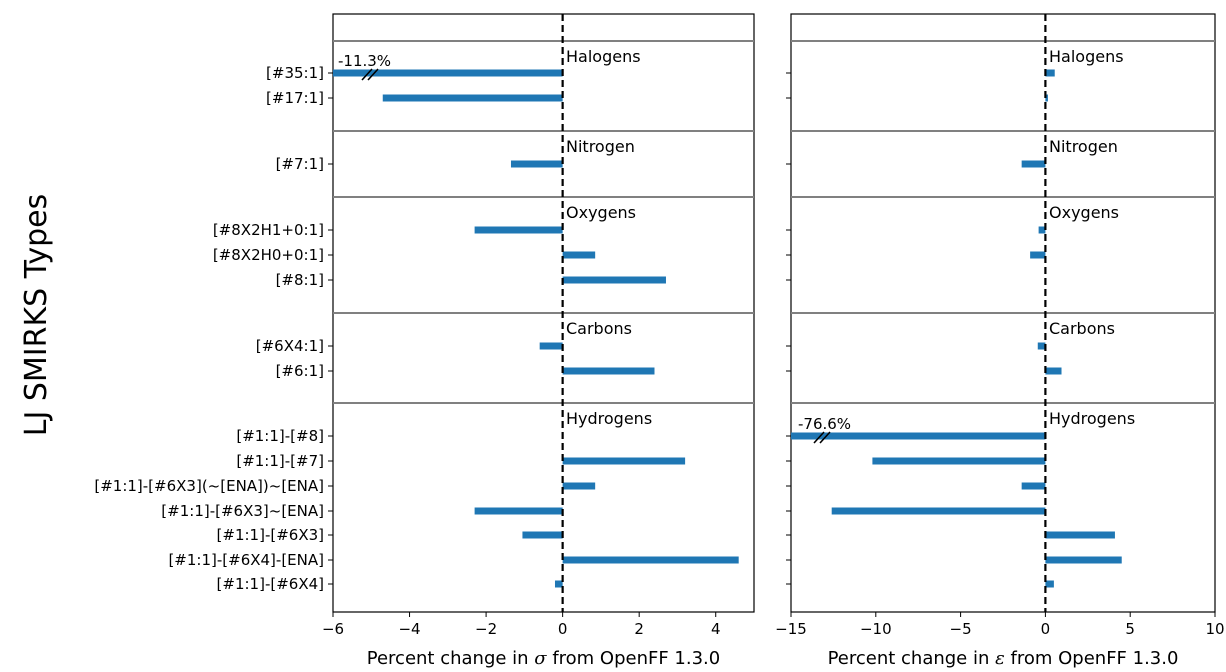  What do you see at coordinates (268, 230) in the screenshot?
I see `y-tick-label: [#8X2H1+0:1]` at bounding box center [268, 230].